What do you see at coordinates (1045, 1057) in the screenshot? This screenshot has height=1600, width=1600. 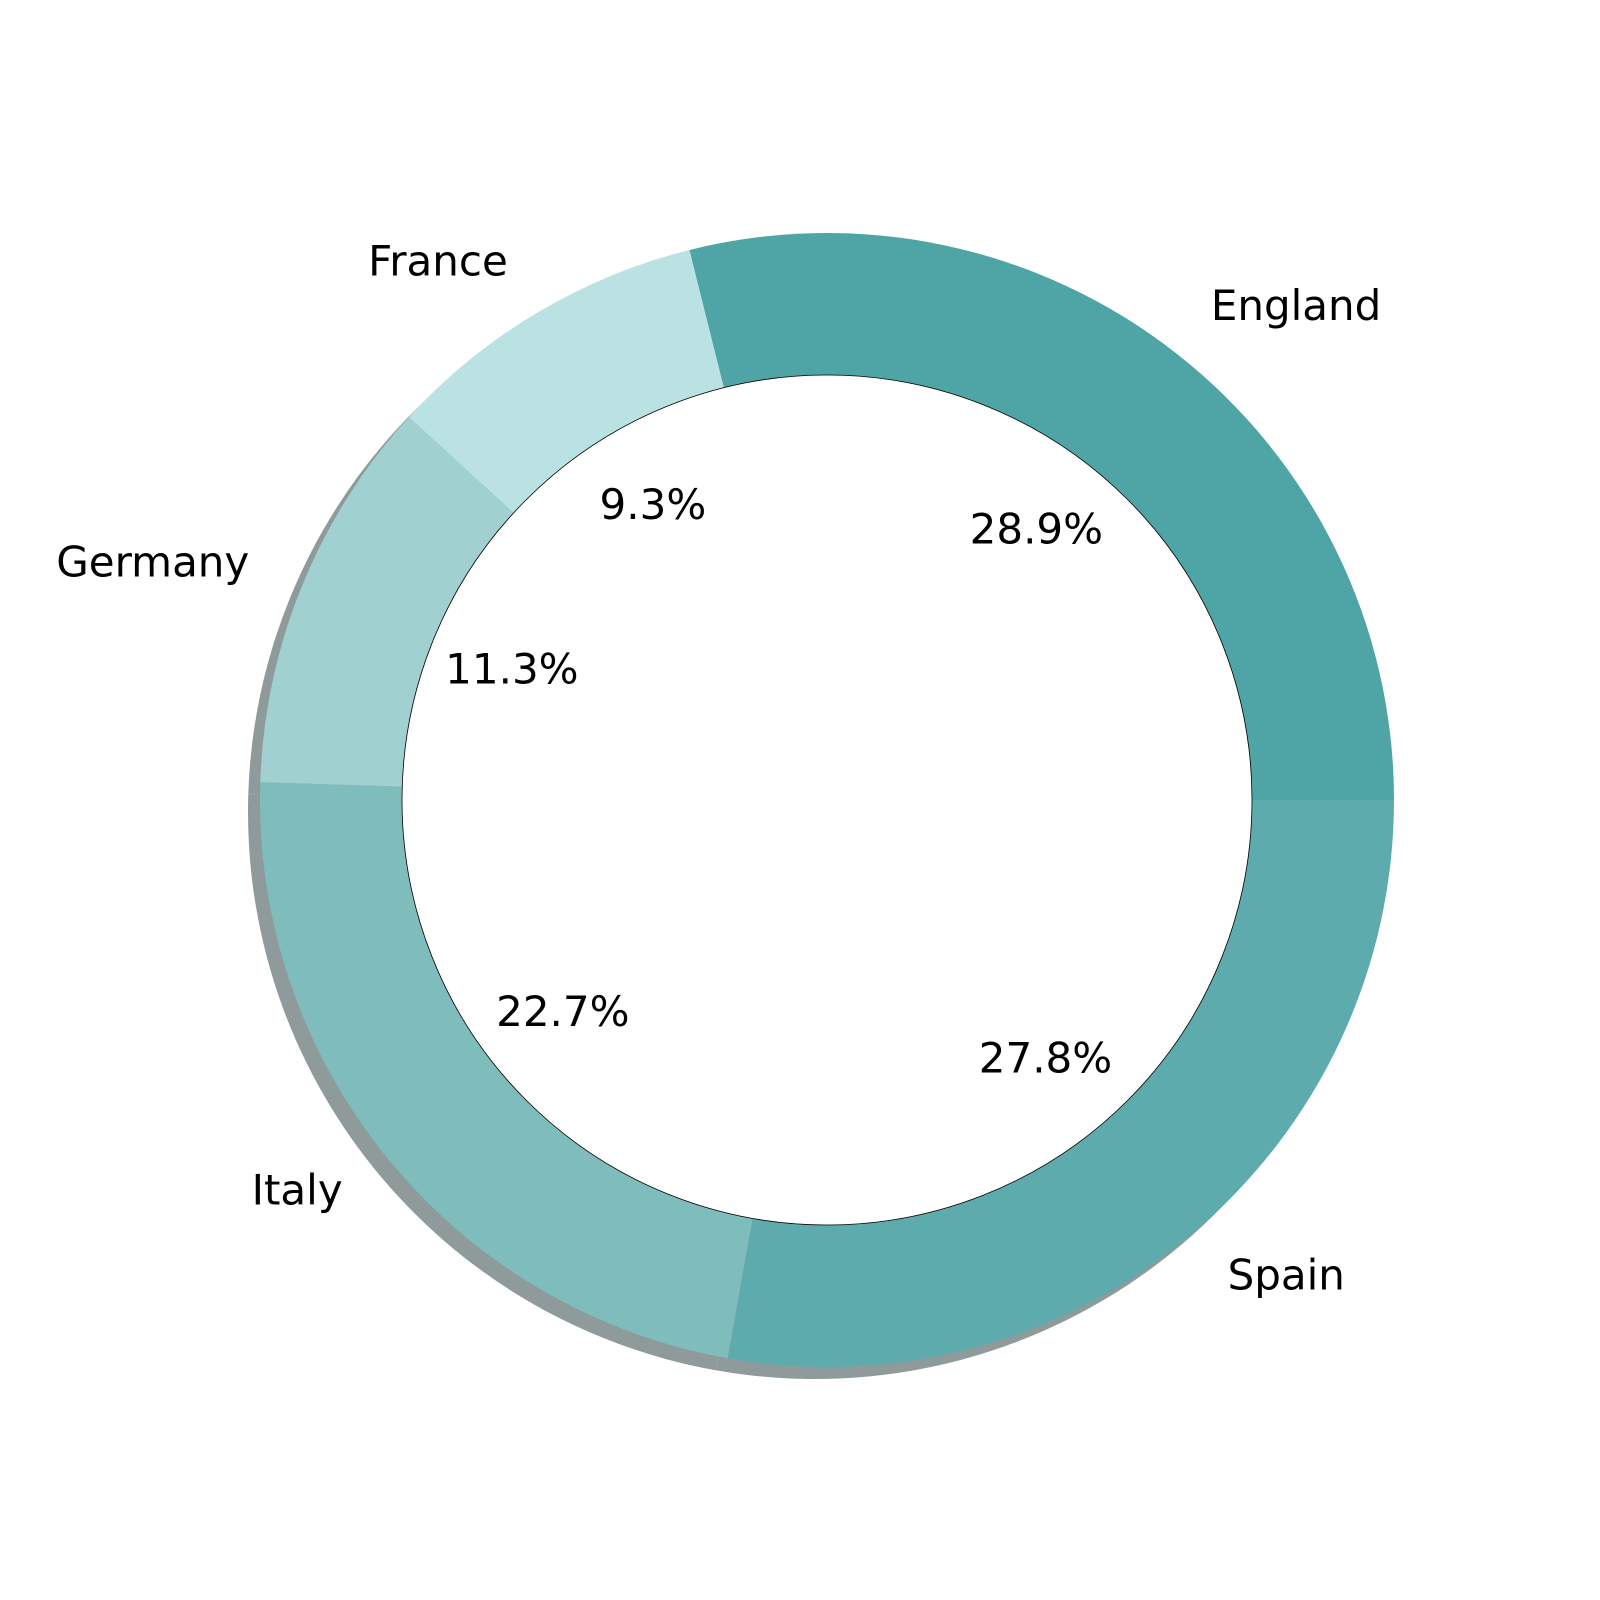 I see `pct-spain: 27.8%` at bounding box center [1045, 1057].